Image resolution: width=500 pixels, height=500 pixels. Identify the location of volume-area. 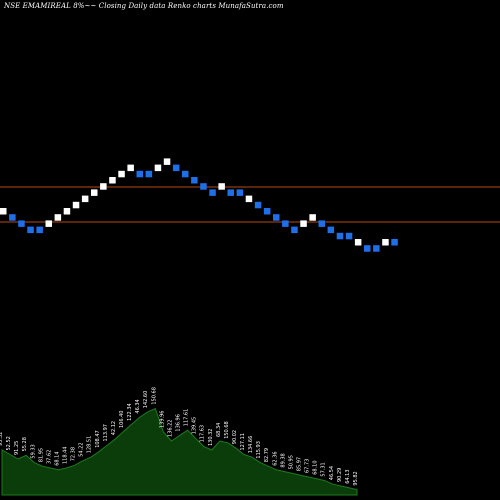
(179, 451).